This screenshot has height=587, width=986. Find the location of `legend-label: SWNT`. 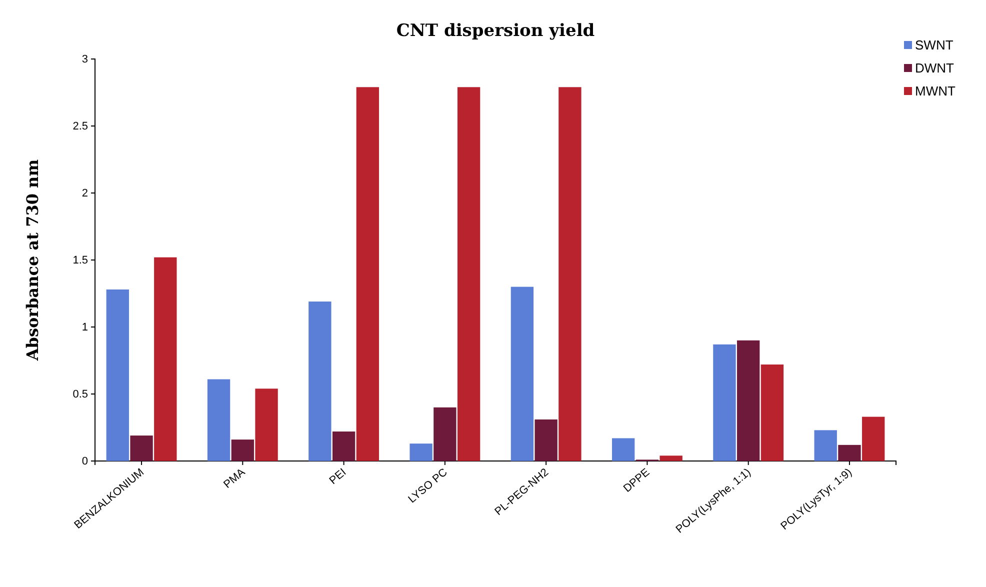

legend-label: SWNT is located at coordinates (934, 45).